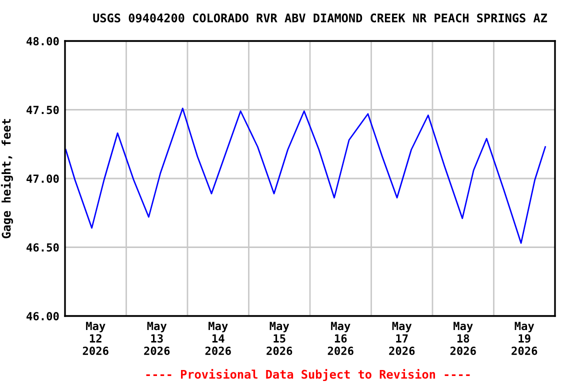  What do you see at coordinates (42, 110) in the screenshot?
I see `y-tick-label: 47.50` at bounding box center [42, 110].